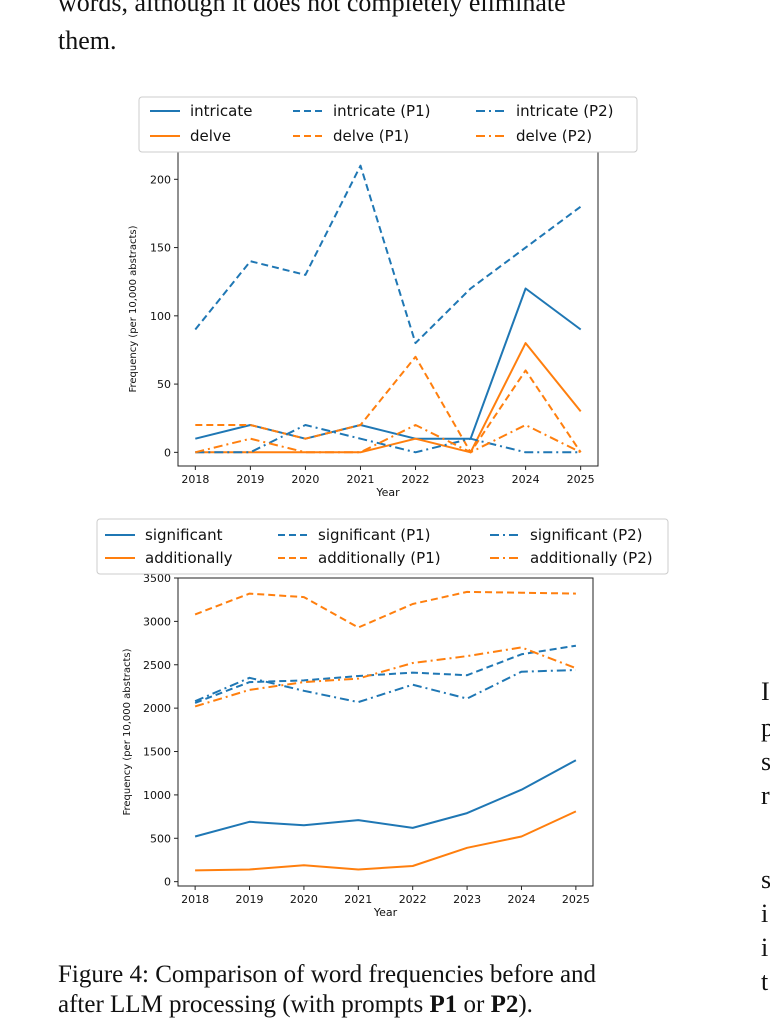  Describe the element at coordinates (164, 384) in the screenshot. I see `y-tick-label: 50` at that location.